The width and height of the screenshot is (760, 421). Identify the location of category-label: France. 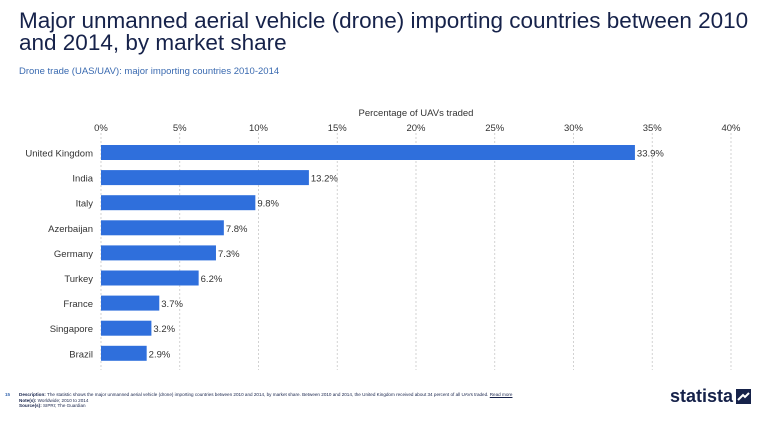
(78, 304).